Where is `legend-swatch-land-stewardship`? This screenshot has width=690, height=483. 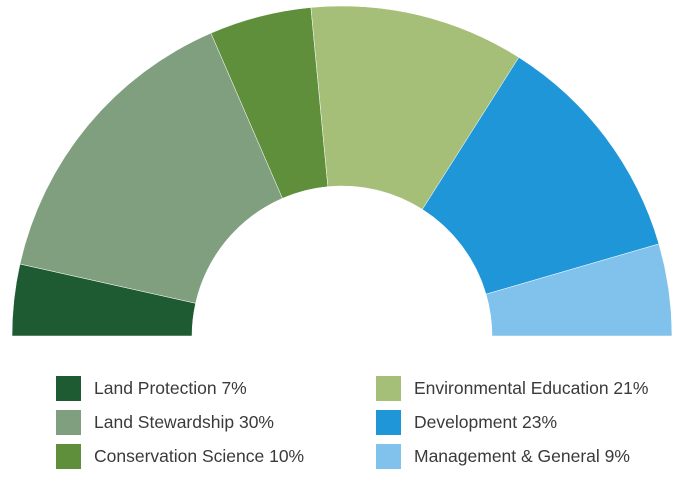
legend-swatch-land-stewardship is located at coordinates (68, 422).